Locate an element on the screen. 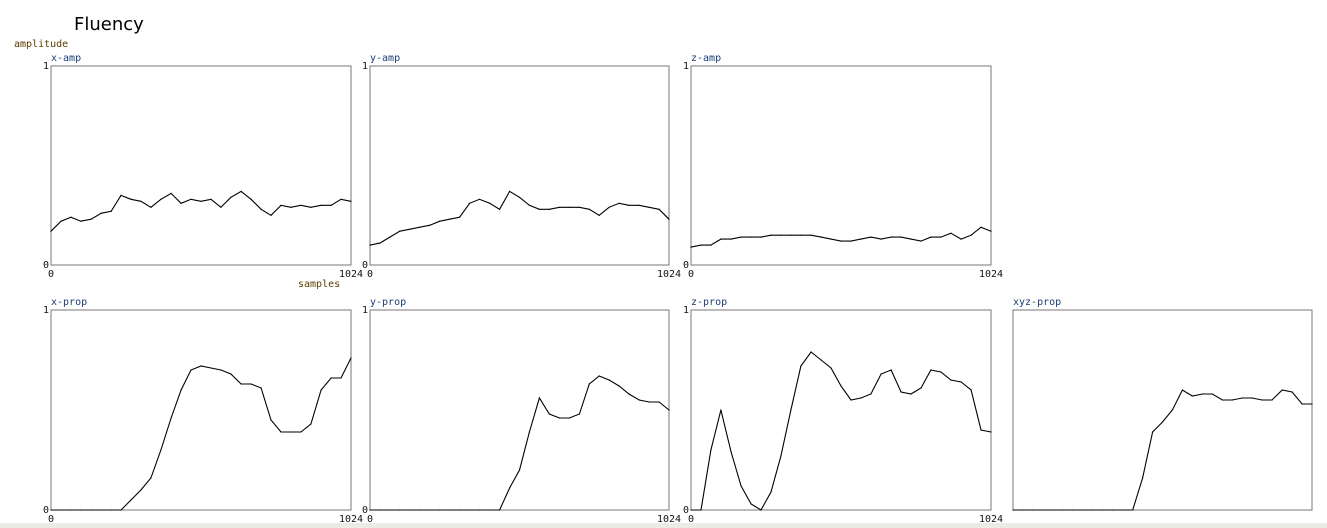 This screenshot has width=1327, height=528. panel-x-prop: x-prop 0 1 0 1024 is located at coordinates (203, 411).